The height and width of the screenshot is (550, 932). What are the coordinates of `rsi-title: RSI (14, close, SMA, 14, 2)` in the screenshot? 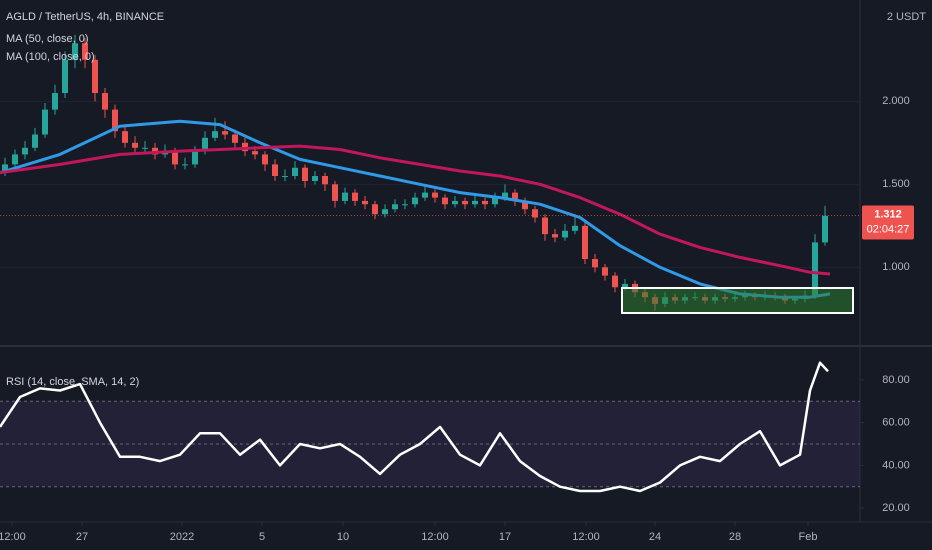 It's located at (72, 382).